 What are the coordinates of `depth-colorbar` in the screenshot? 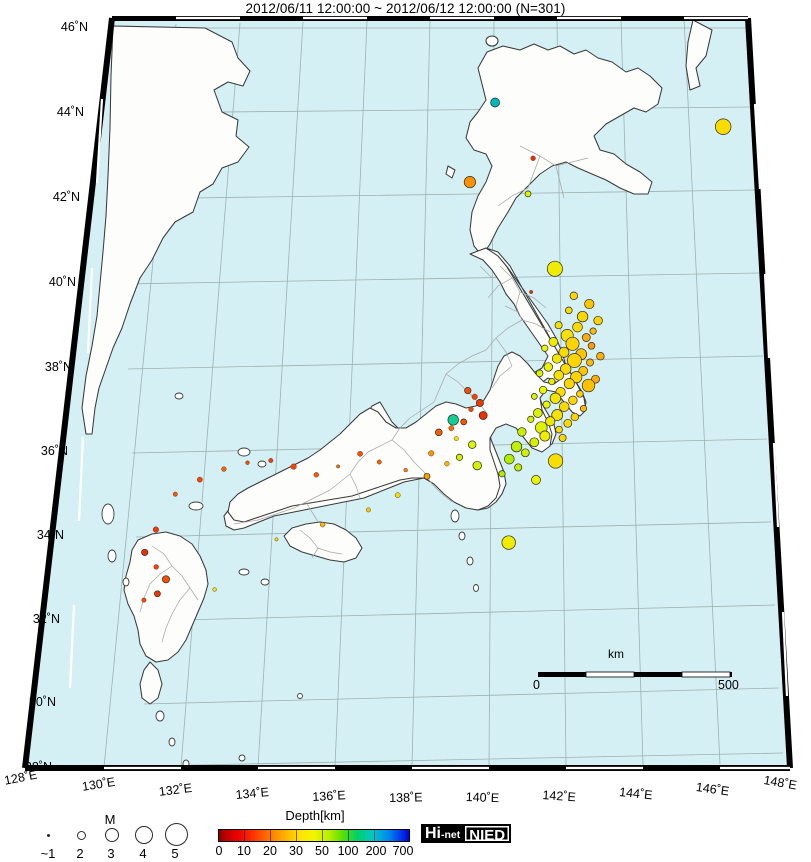 It's located at (314, 835).